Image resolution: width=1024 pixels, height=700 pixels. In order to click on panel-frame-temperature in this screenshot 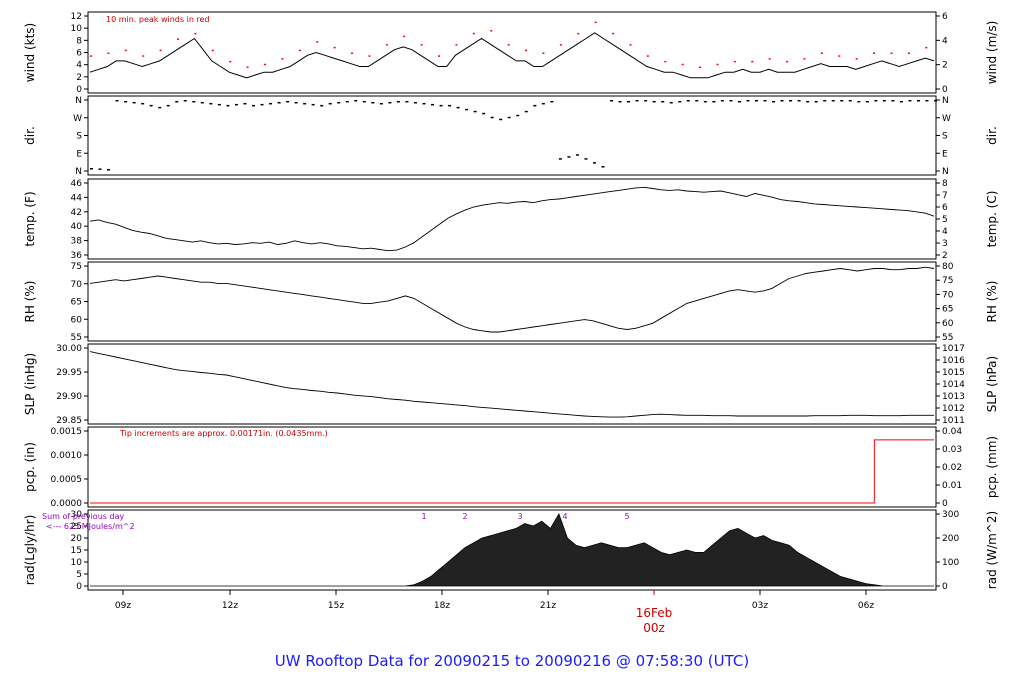, I will do `click(512, 219)`.